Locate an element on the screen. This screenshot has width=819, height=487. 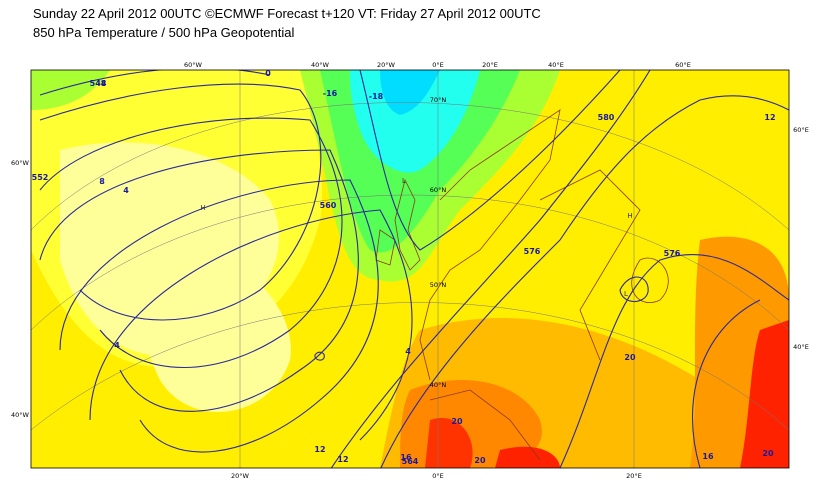
contour-label: -16 is located at coordinates (330, 93).